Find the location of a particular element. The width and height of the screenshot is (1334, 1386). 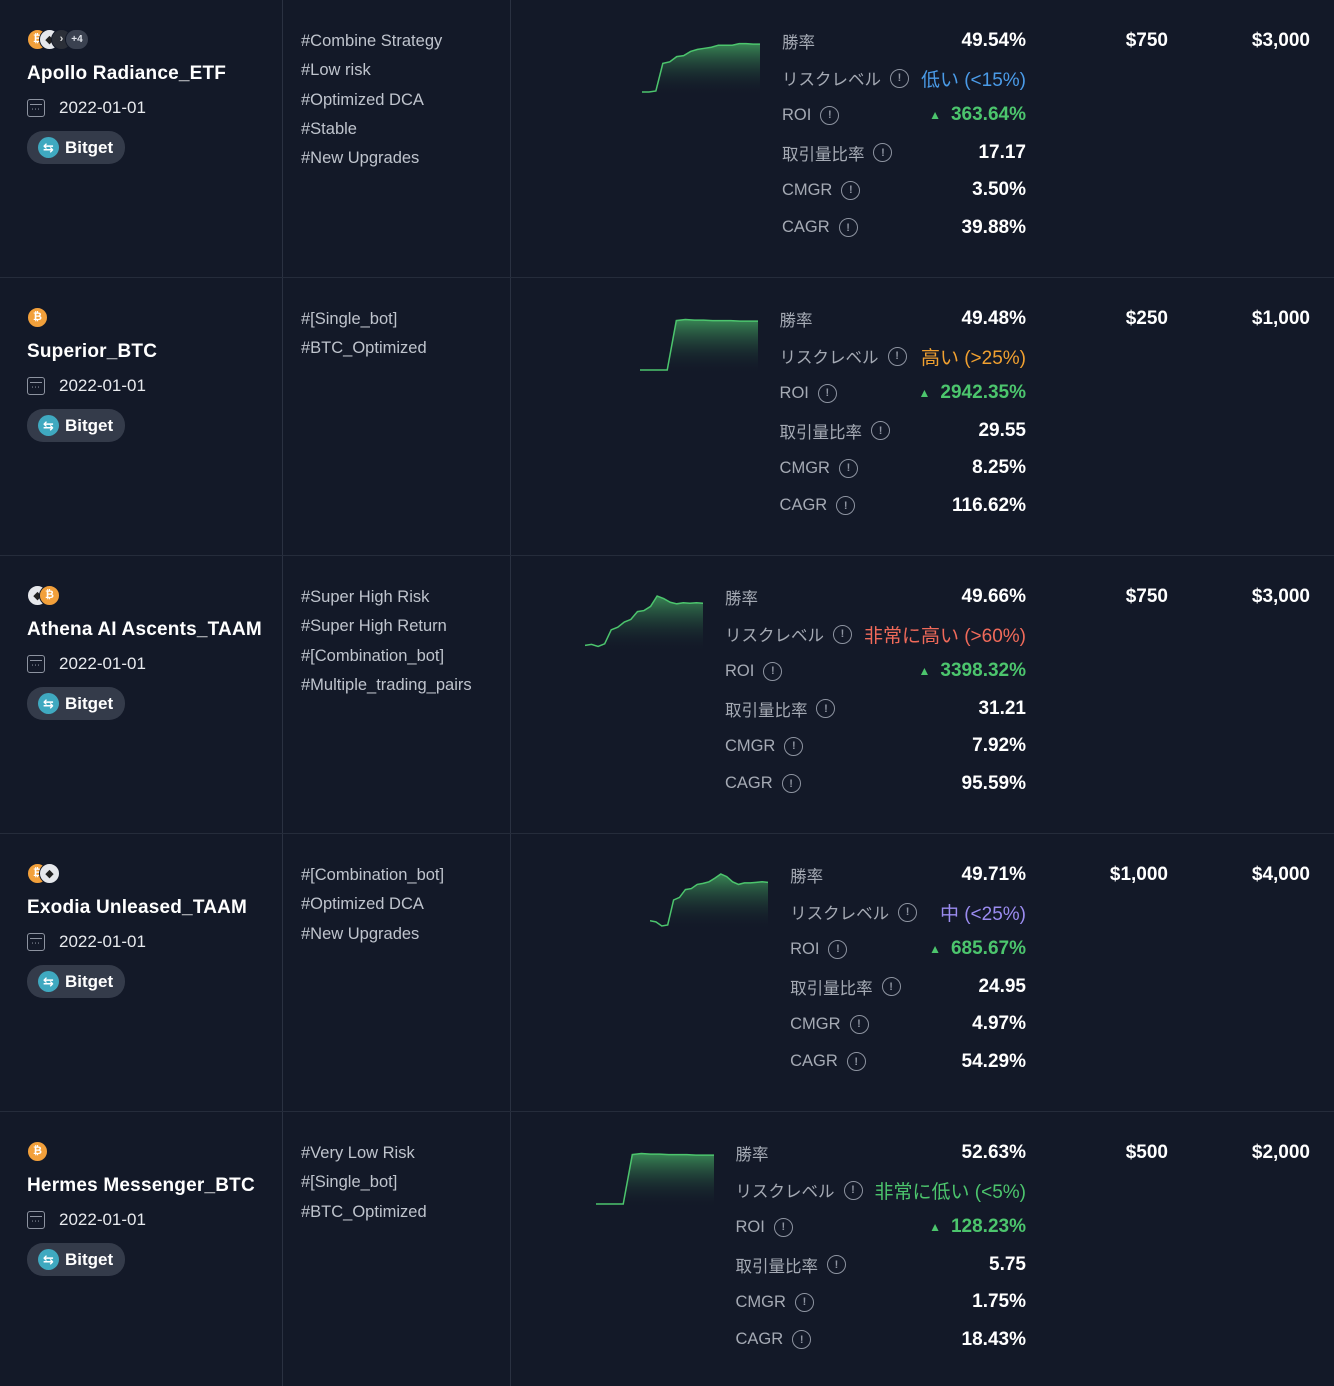

cmgr-value: 7.92% is located at coordinates (999, 746).